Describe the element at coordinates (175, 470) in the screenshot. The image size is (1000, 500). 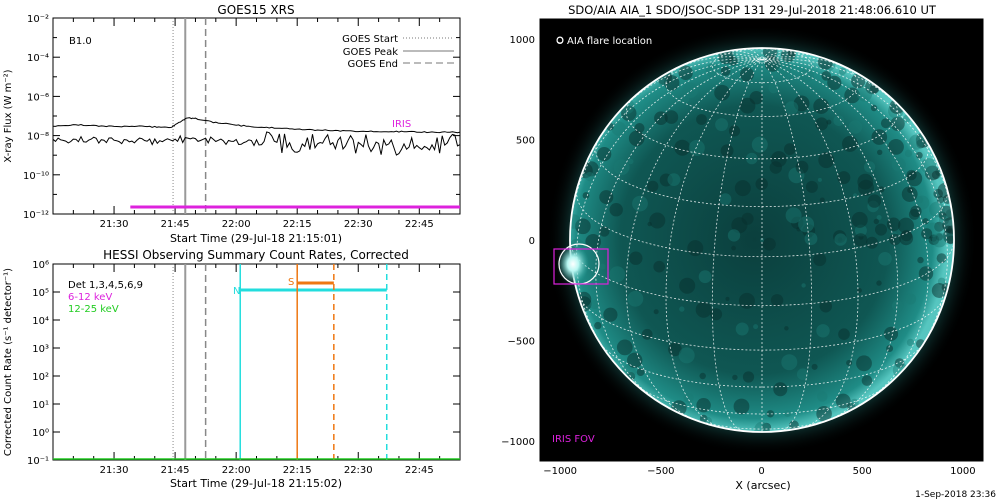
I see `hessi-x-tick-label: 21:45` at that location.